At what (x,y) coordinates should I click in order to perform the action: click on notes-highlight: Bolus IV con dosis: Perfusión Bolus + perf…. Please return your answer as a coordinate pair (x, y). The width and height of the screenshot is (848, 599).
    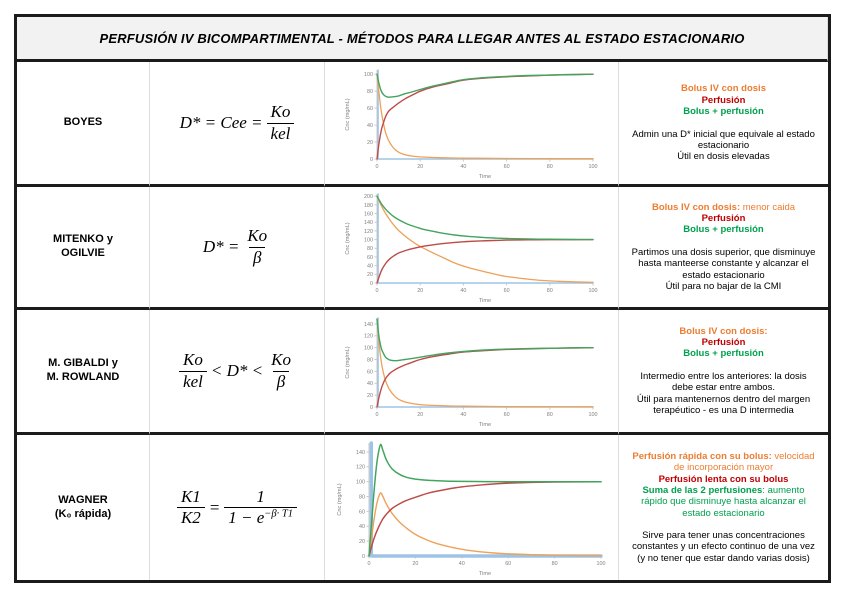
    Looking at the image, I should click on (723, 343).